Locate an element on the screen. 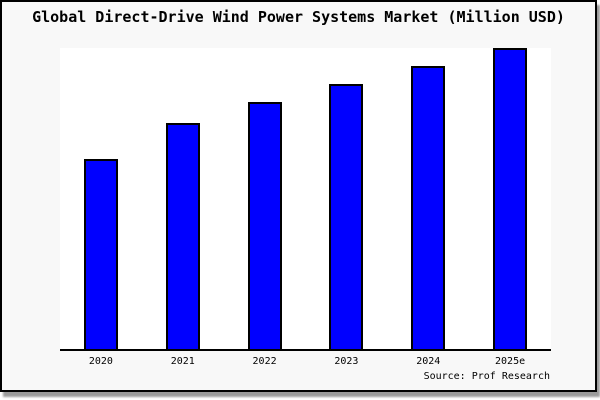 The width and height of the screenshot is (600, 400). bar-2021 is located at coordinates (182, 235).